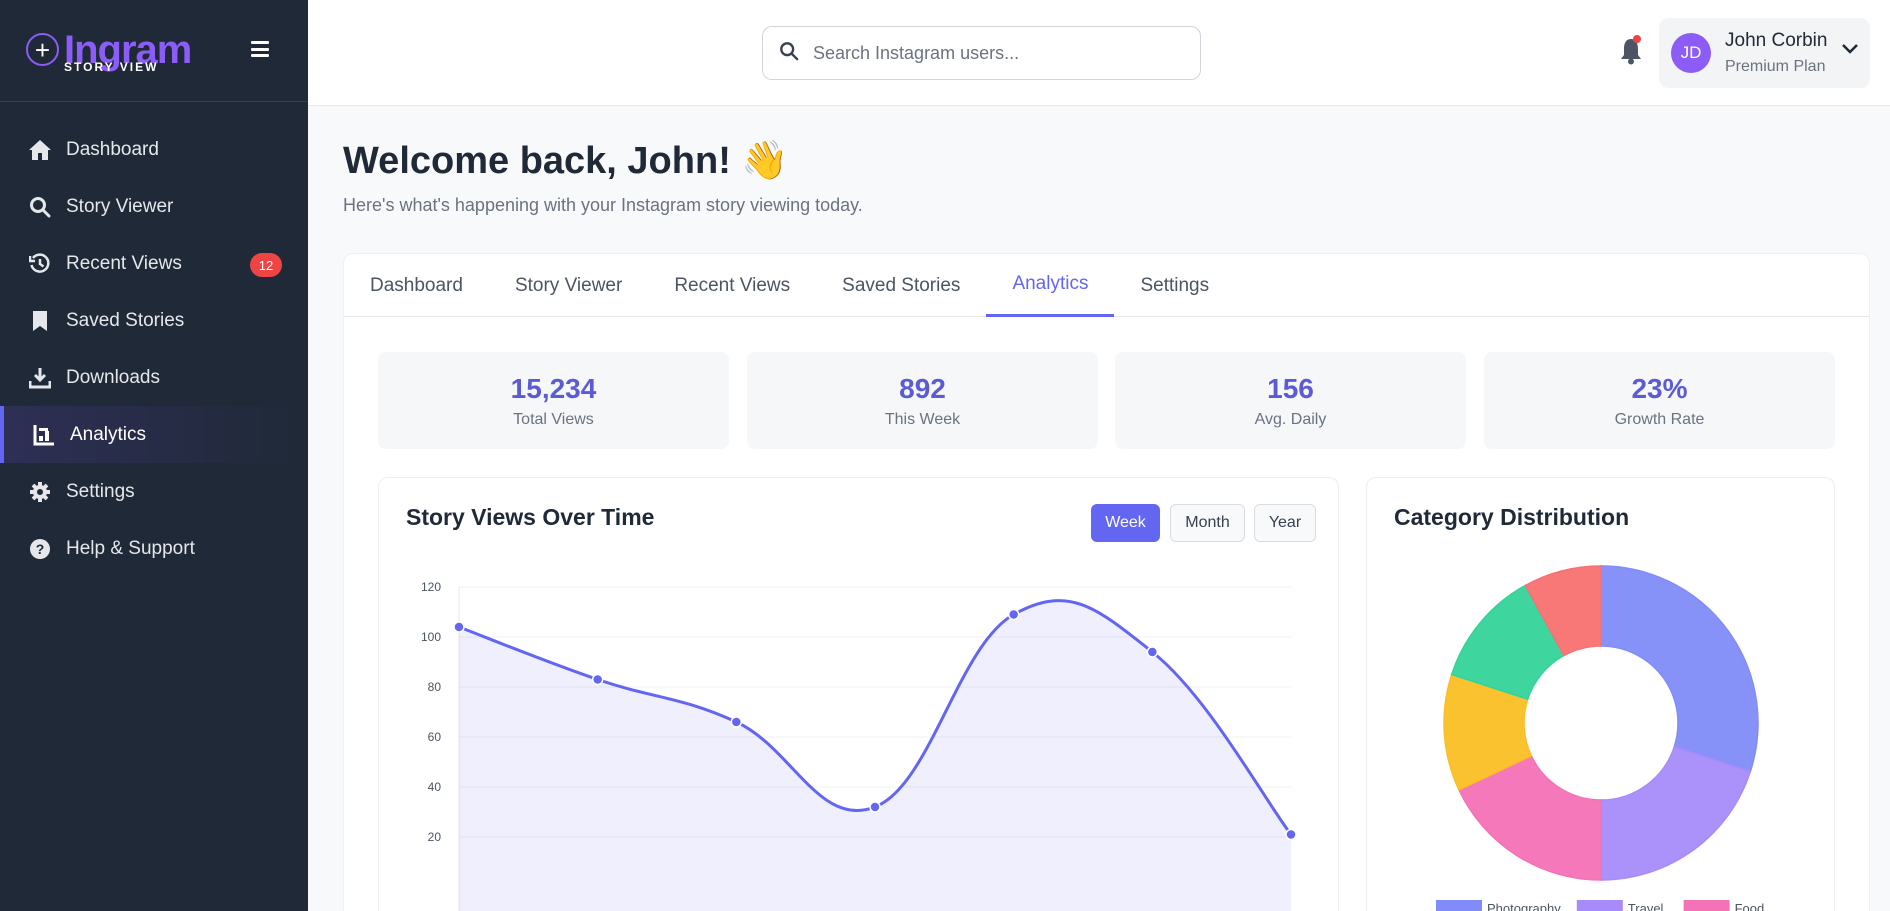 The width and height of the screenshot is (1890, 911). I want to click on plus-circle-icon: +, so click(42, 49).